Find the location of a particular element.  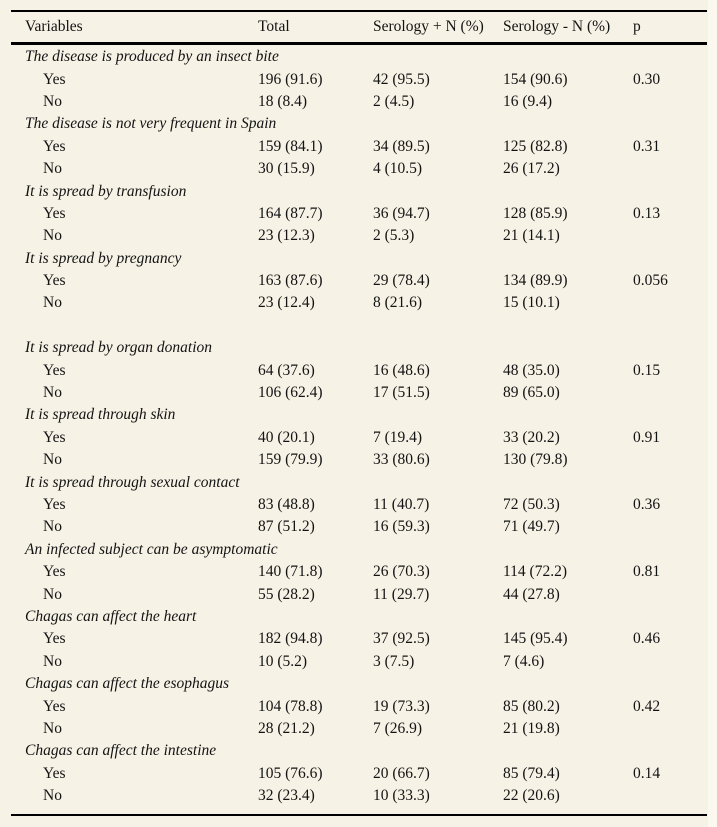

value-cell-sero_neg: 21 (14.1) is located at coordinates (531, 236).